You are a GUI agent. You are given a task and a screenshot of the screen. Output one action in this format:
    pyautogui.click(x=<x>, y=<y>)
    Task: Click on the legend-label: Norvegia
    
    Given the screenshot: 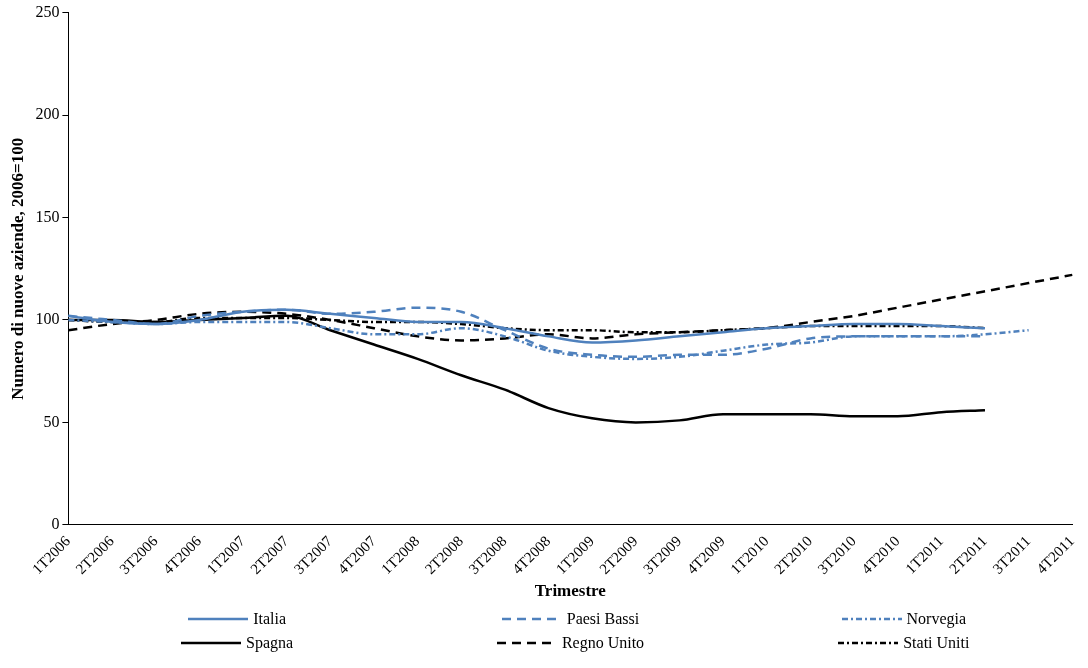 What is the action you would take?
    pyautogui.click(x=936, y=619)
    